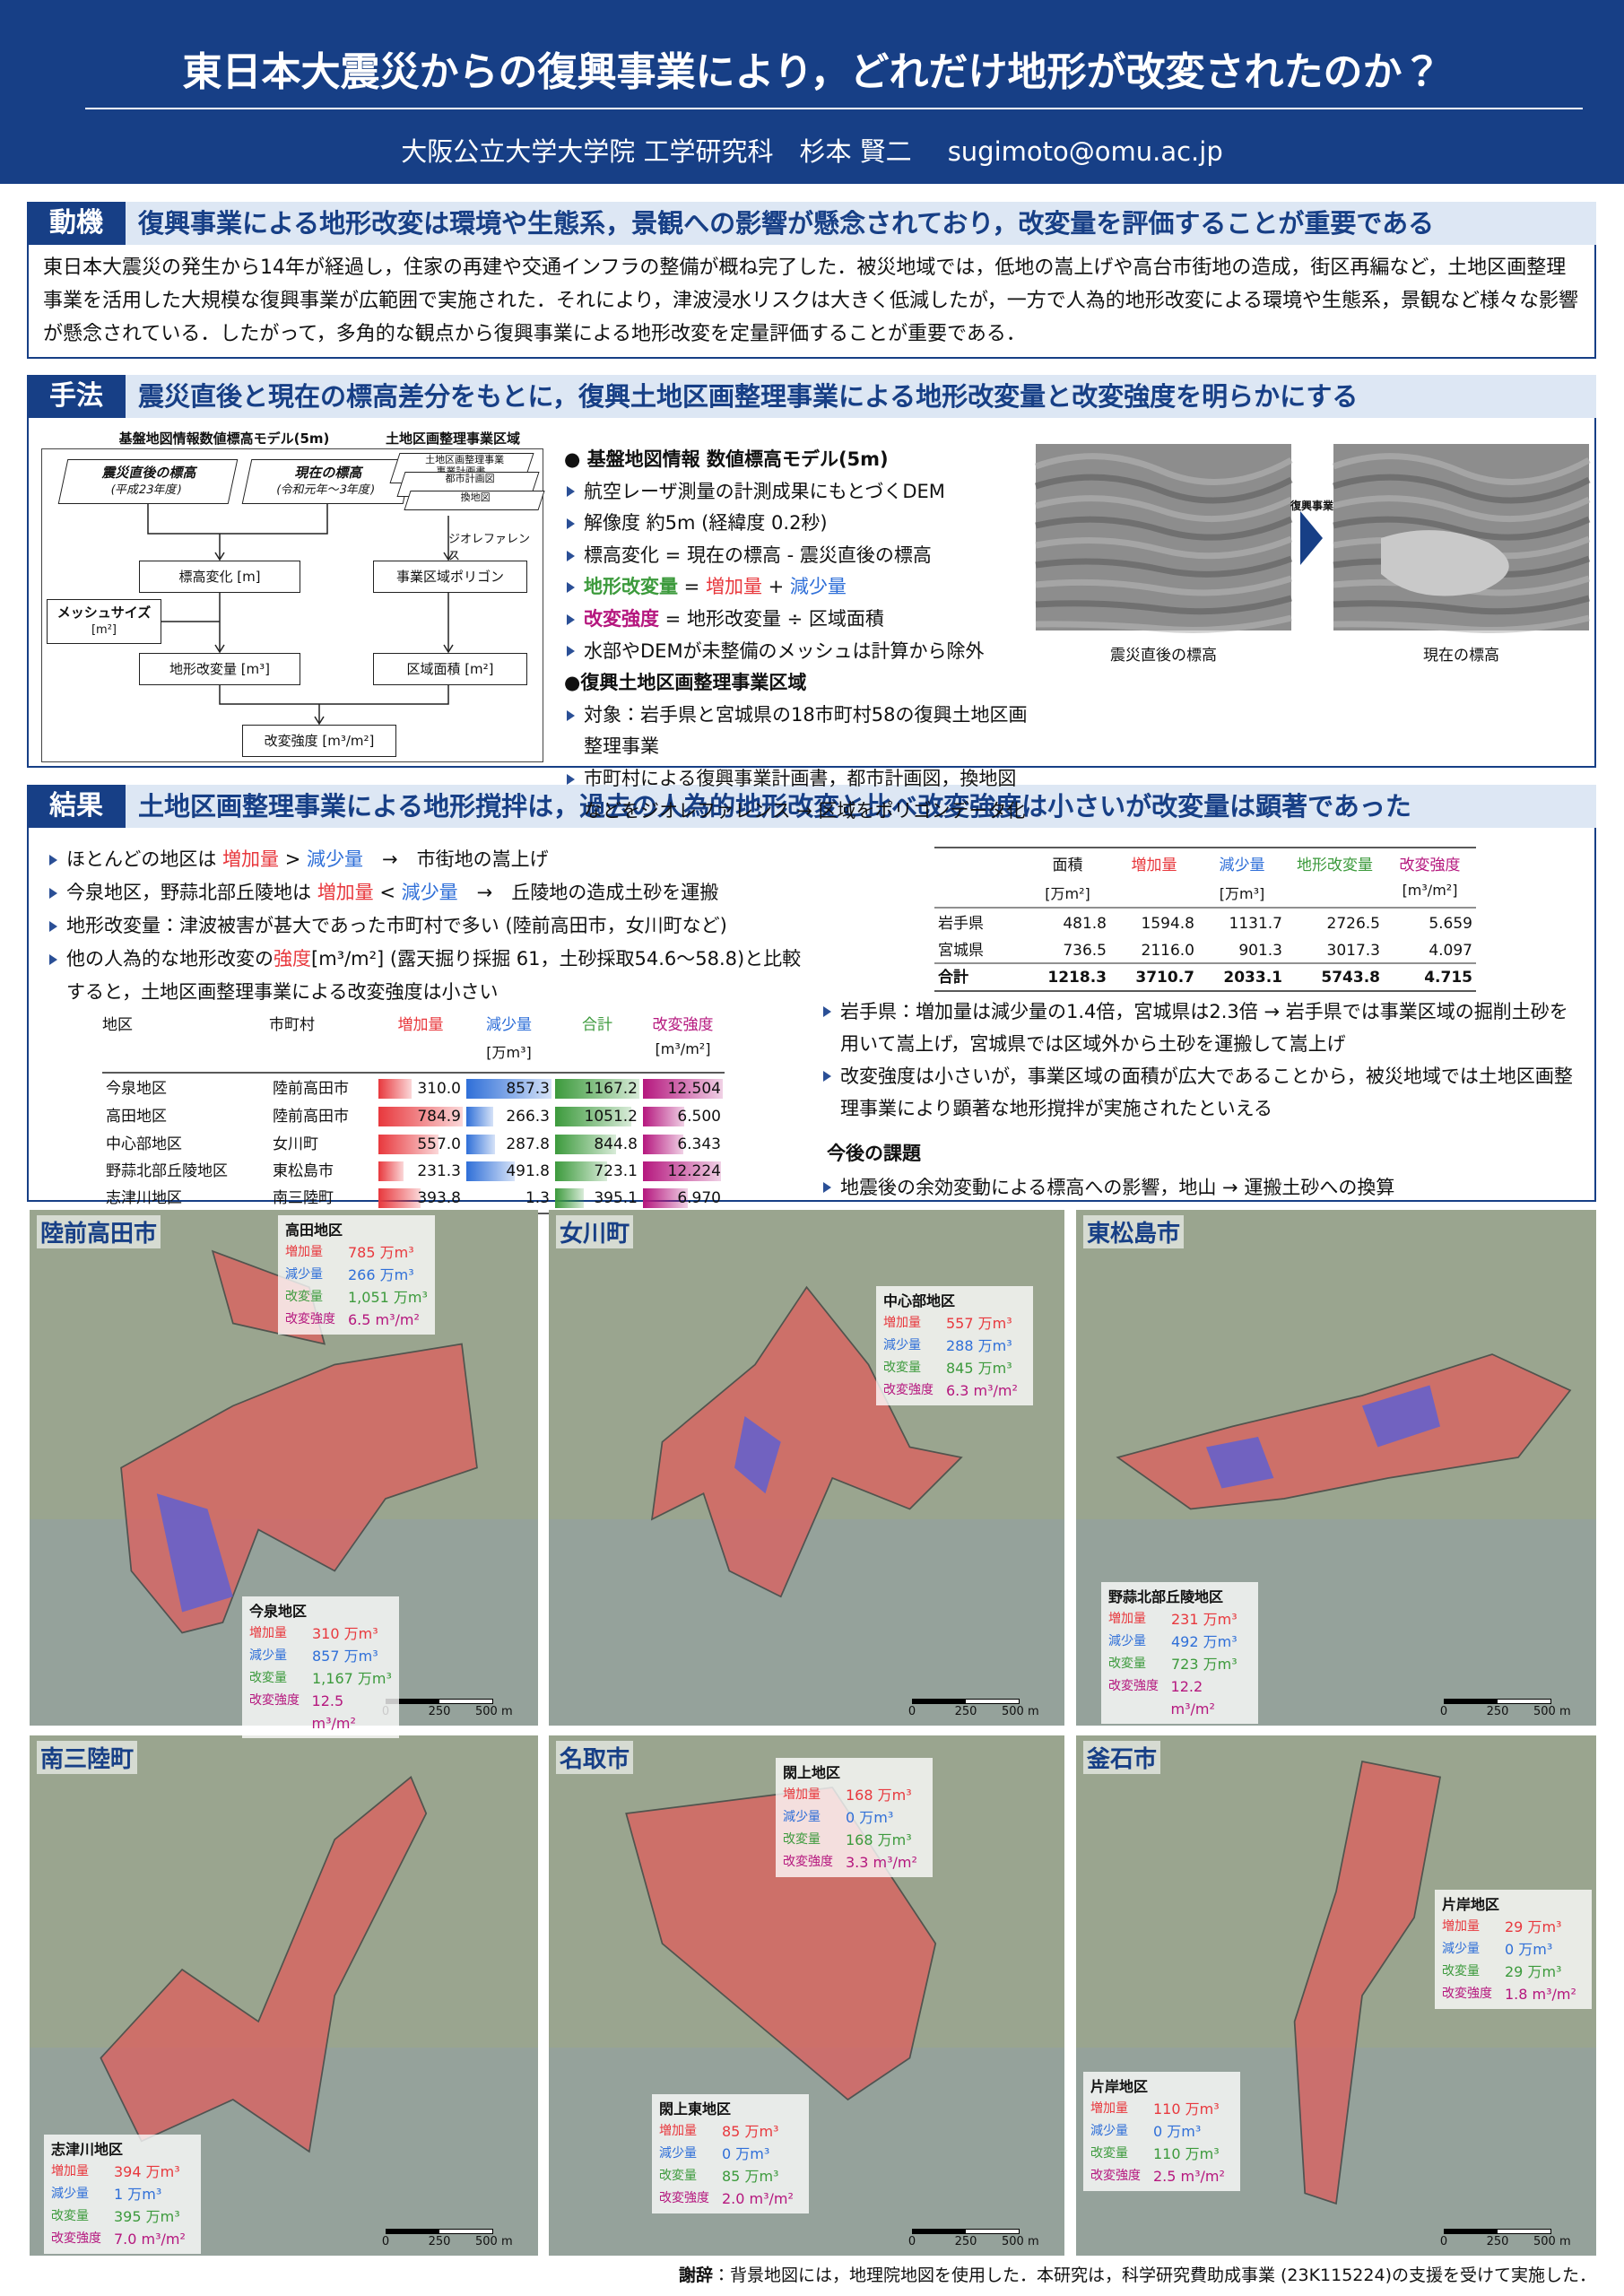 The image size is (1624, 2296). I want to click on annotation-value: 785 万m³, so click(381, 1252).